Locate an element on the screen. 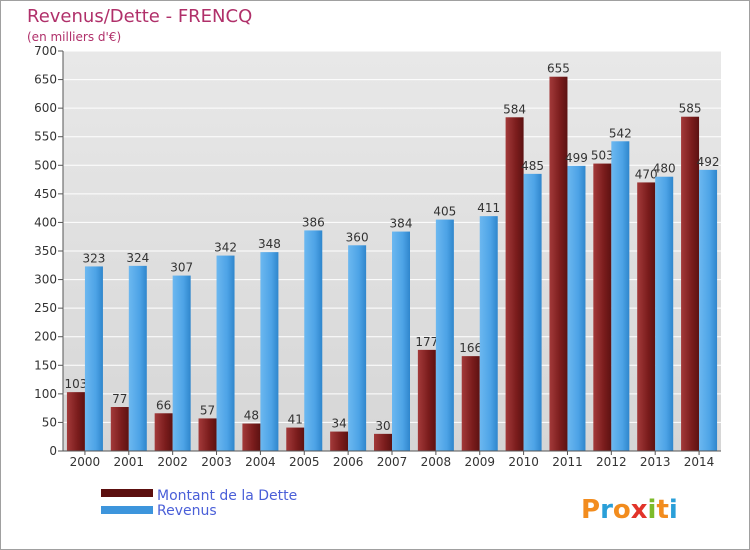 This screenshot has height=550, width=750. x-tick-label: 2001 is located at coordinates (129, 462).